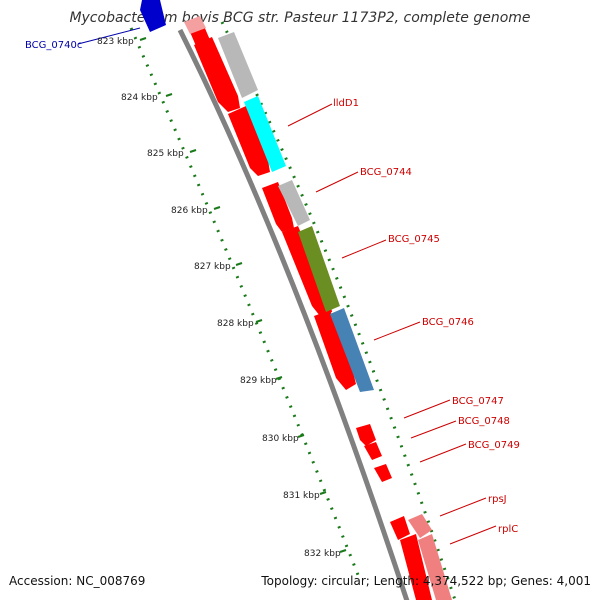  I want to click on gene-bcg-0740c-leader, so click(109, 36).